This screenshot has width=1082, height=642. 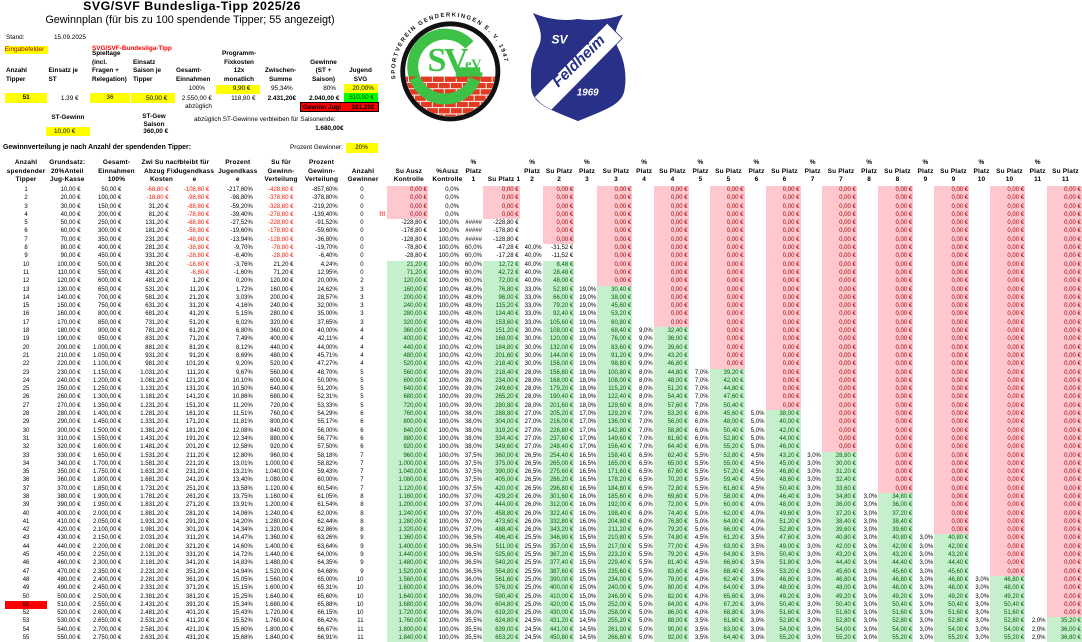 What do you see at coordinates (588, 92) in the screenshot?
I see `svg-text: 1969` at bounding box center [588, 92].